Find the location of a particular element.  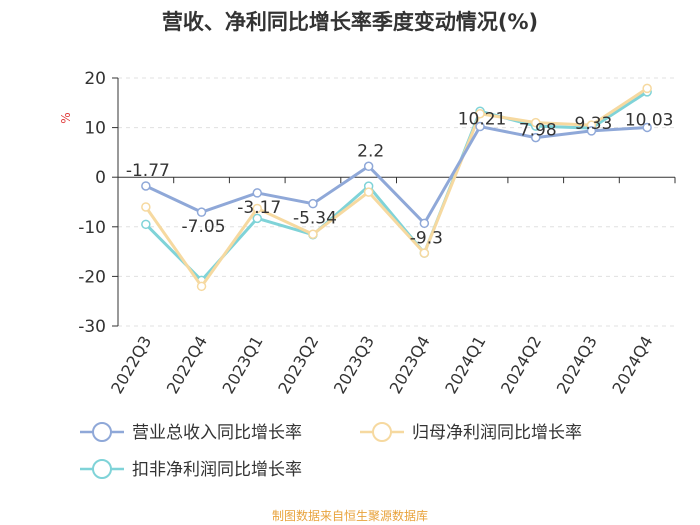

y-tick-label: -30 is located at coordinates (92, 327).